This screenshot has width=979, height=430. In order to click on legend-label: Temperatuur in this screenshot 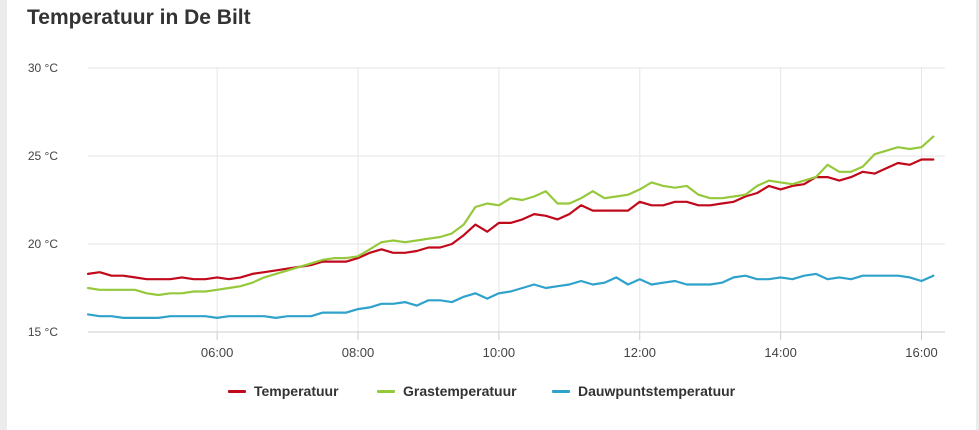, I will do `click(296, 391)`.